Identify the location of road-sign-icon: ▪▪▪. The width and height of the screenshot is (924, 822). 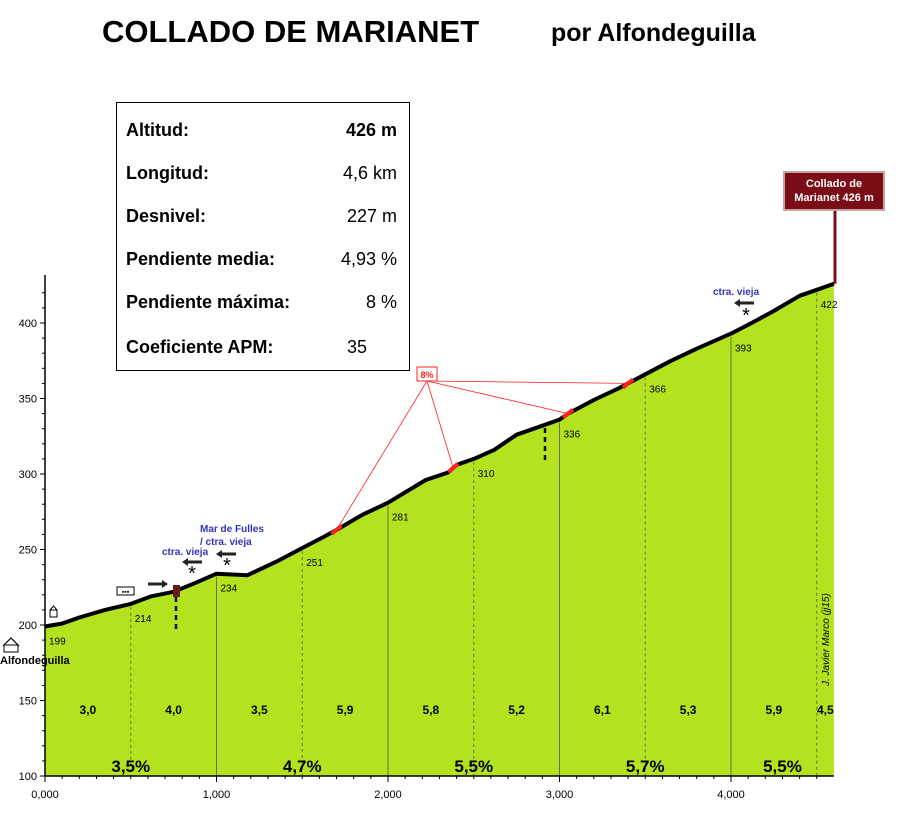
(125, 591).